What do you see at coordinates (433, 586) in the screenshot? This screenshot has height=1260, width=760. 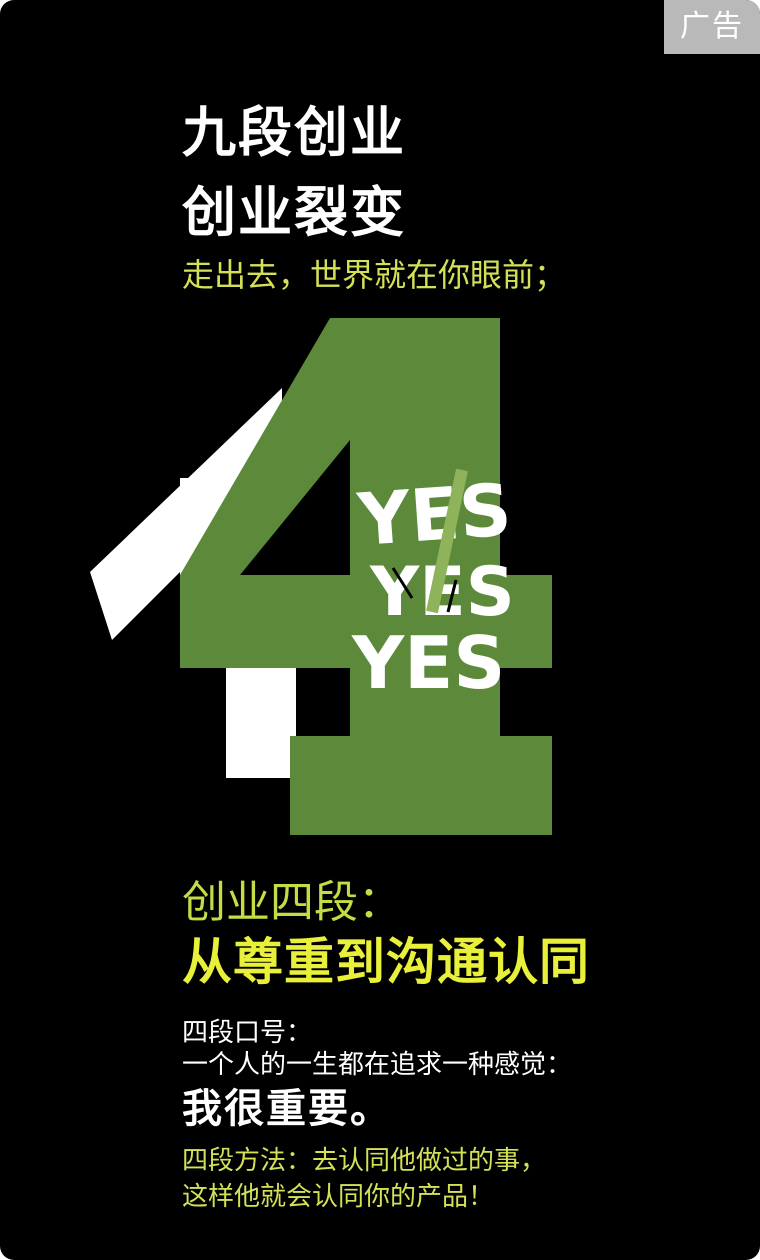 I see `yes-words: YES YES YES` at bounding box center [433, 586].